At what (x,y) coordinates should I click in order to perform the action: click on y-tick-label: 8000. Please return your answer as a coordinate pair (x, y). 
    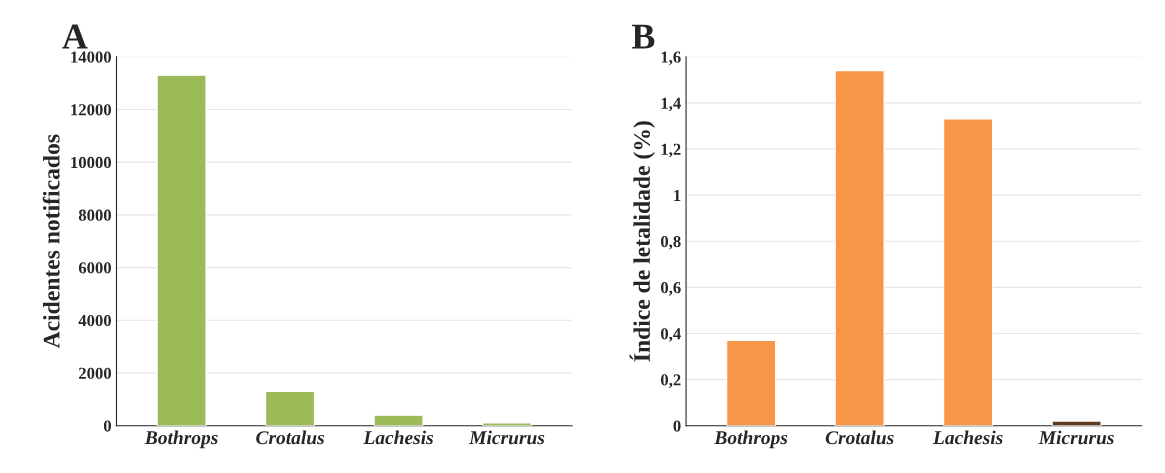
    Looking at the image, I should click on (94, 215).